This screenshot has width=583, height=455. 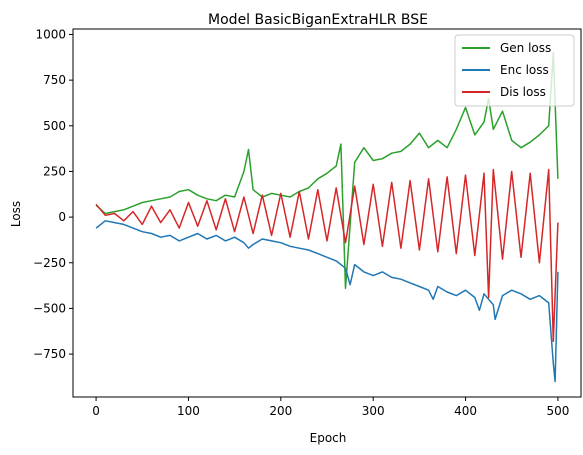 I want to click on legend-label: Dis loss, so click(x=523, y=92).